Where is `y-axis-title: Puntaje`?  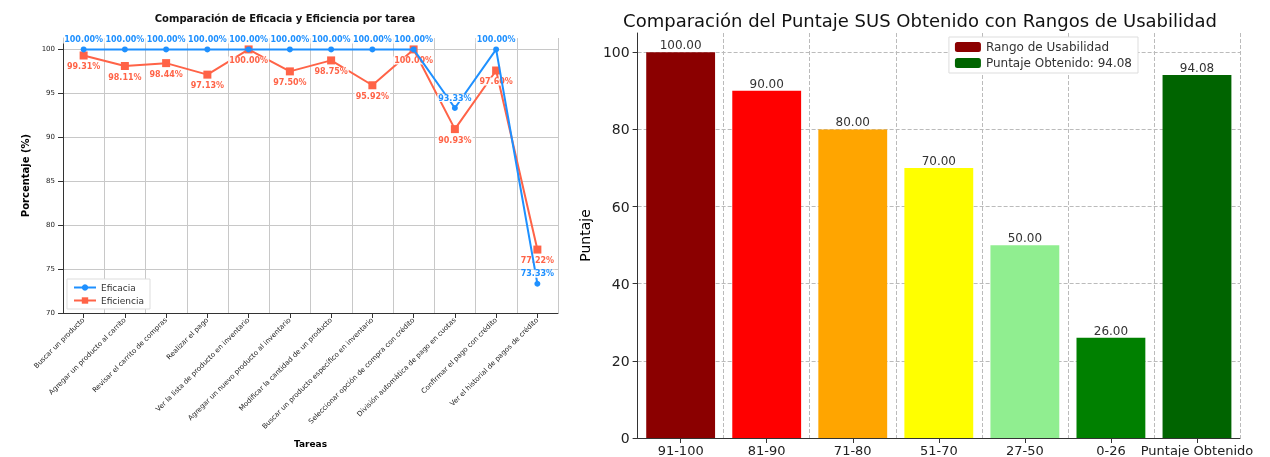 y-axis-title: Puntaje is located at coordinates (585, 235).